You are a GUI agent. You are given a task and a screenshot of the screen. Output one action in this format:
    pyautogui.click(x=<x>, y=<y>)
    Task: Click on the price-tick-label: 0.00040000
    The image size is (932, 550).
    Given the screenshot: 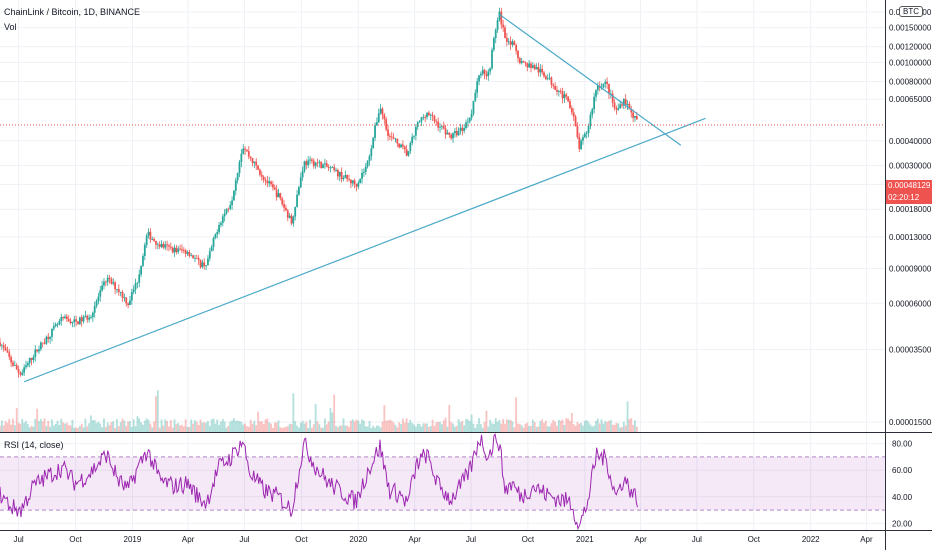 What is the action you would take?
    pyautogui.click(x=910, y=141)
    